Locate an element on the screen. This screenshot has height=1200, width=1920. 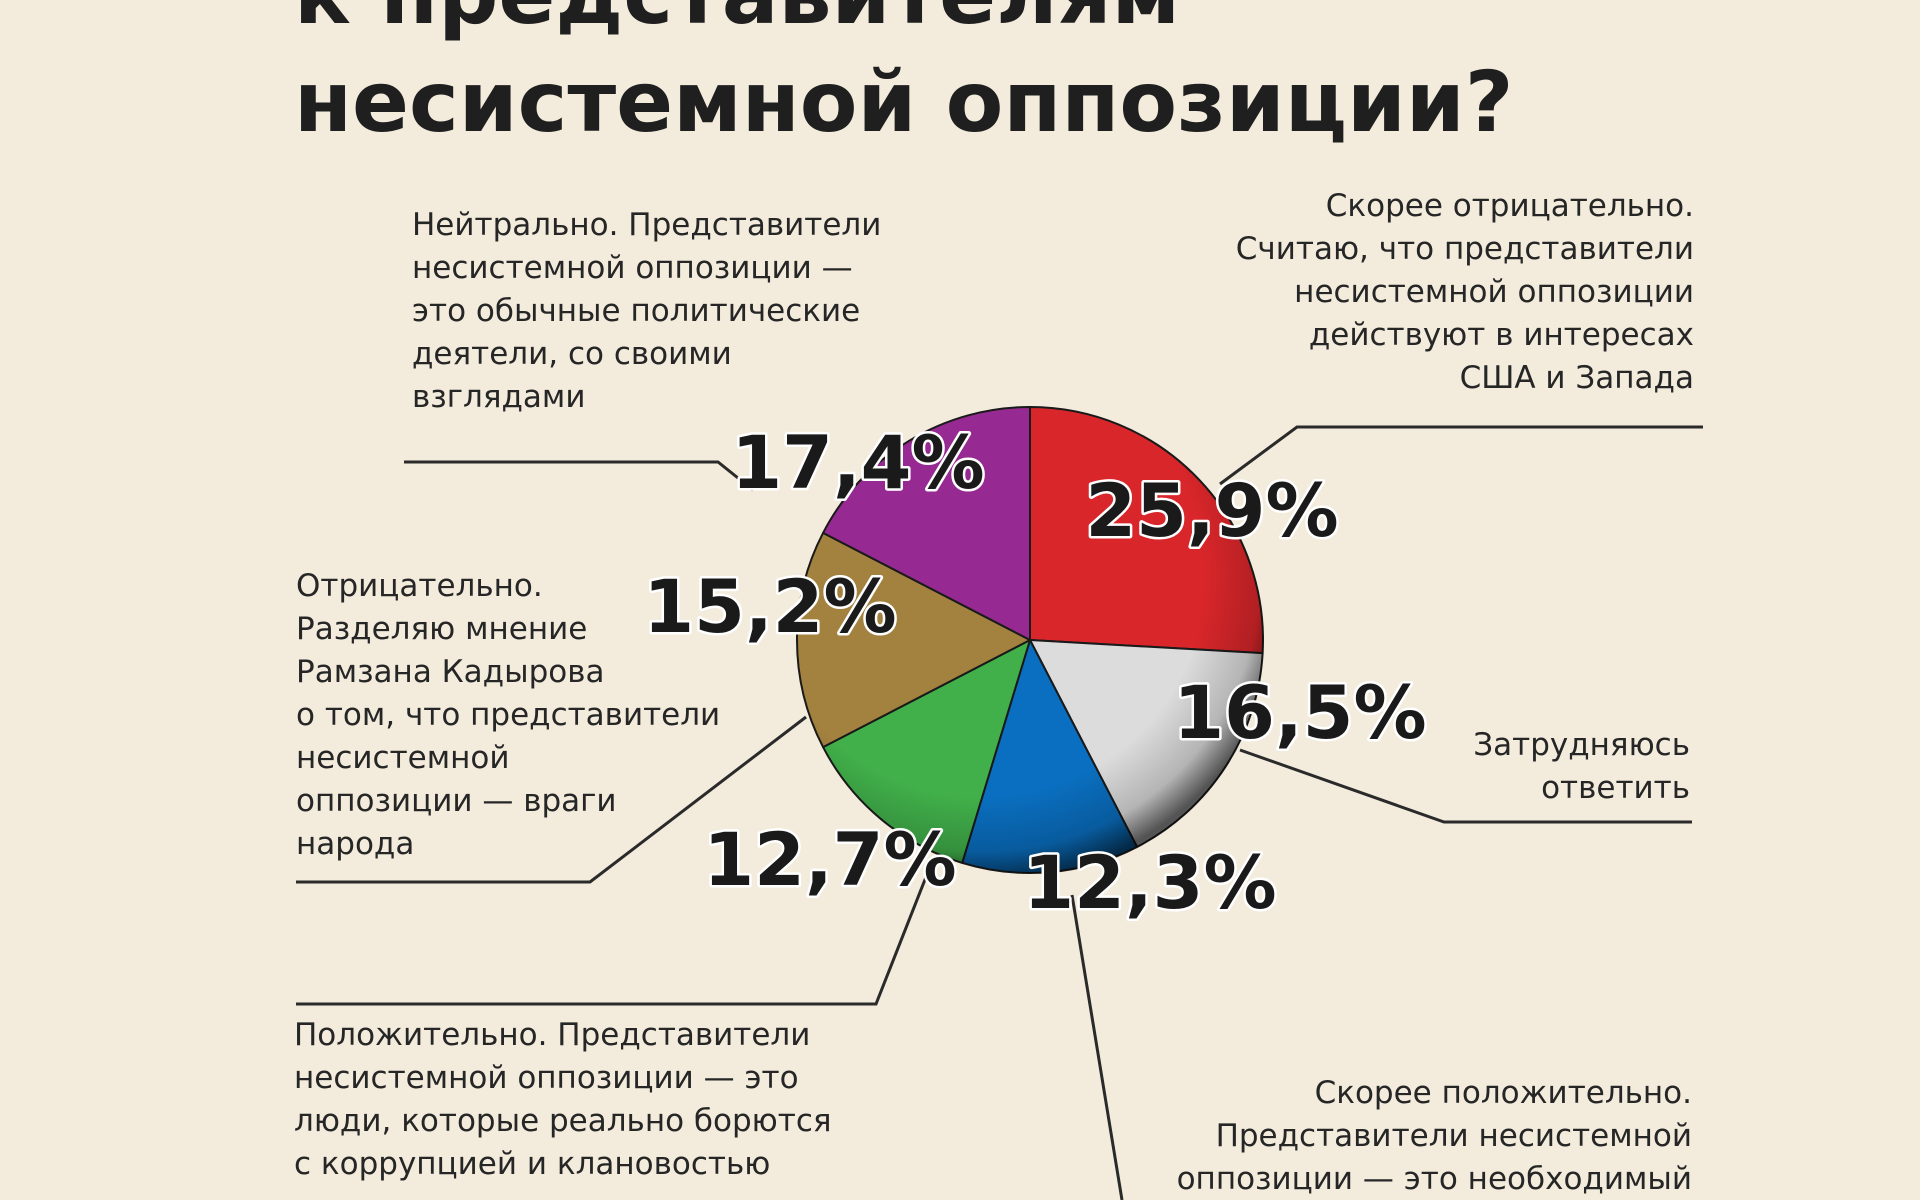
label-line: Нейтрально. Представители is located at coordinates (647, 225).